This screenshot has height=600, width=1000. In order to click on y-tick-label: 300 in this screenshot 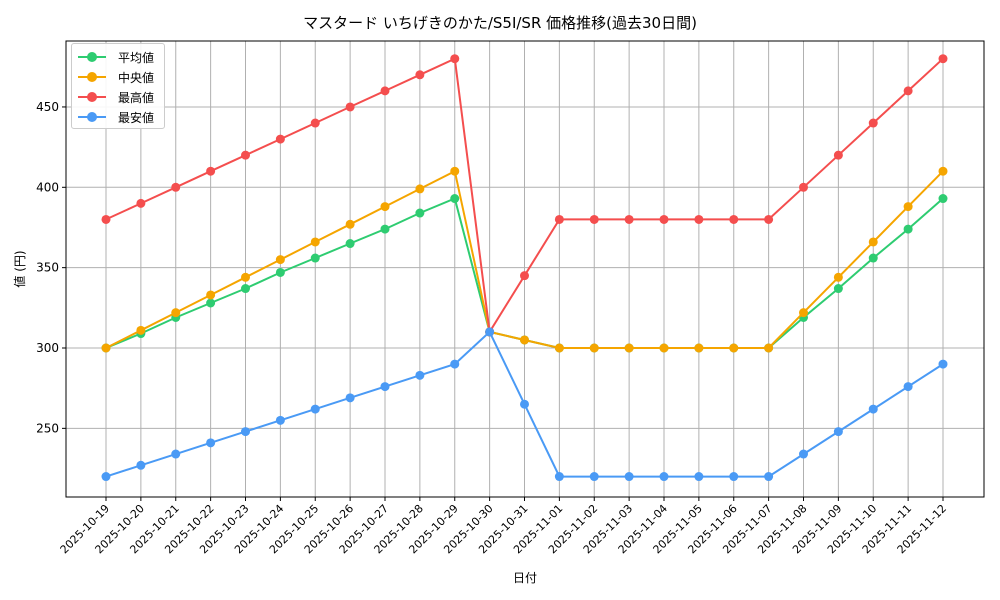, I will do `click(47, 348)`.